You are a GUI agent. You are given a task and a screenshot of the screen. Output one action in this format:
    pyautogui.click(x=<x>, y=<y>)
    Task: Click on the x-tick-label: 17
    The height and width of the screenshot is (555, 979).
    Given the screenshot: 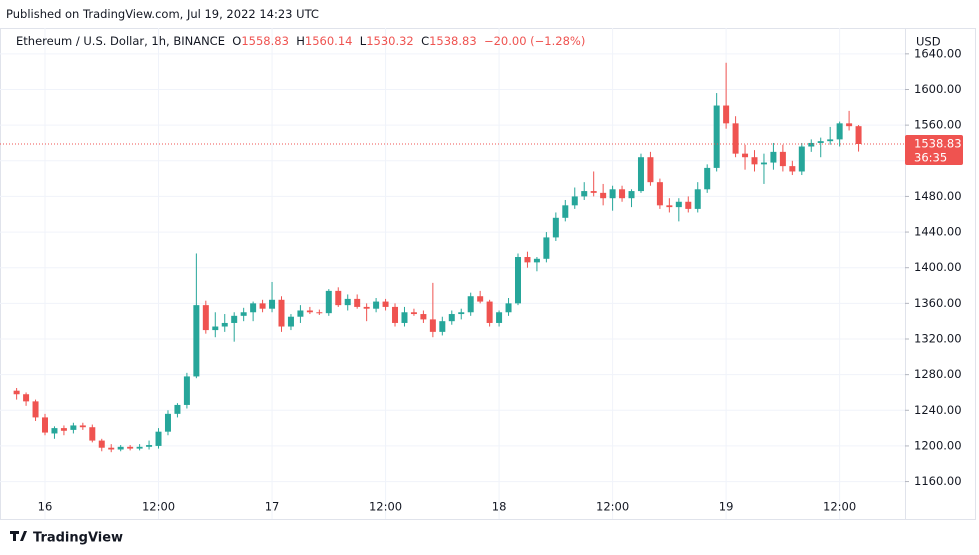 What is the action you would take?
    pyautogui.click(x=272, y=507)
    